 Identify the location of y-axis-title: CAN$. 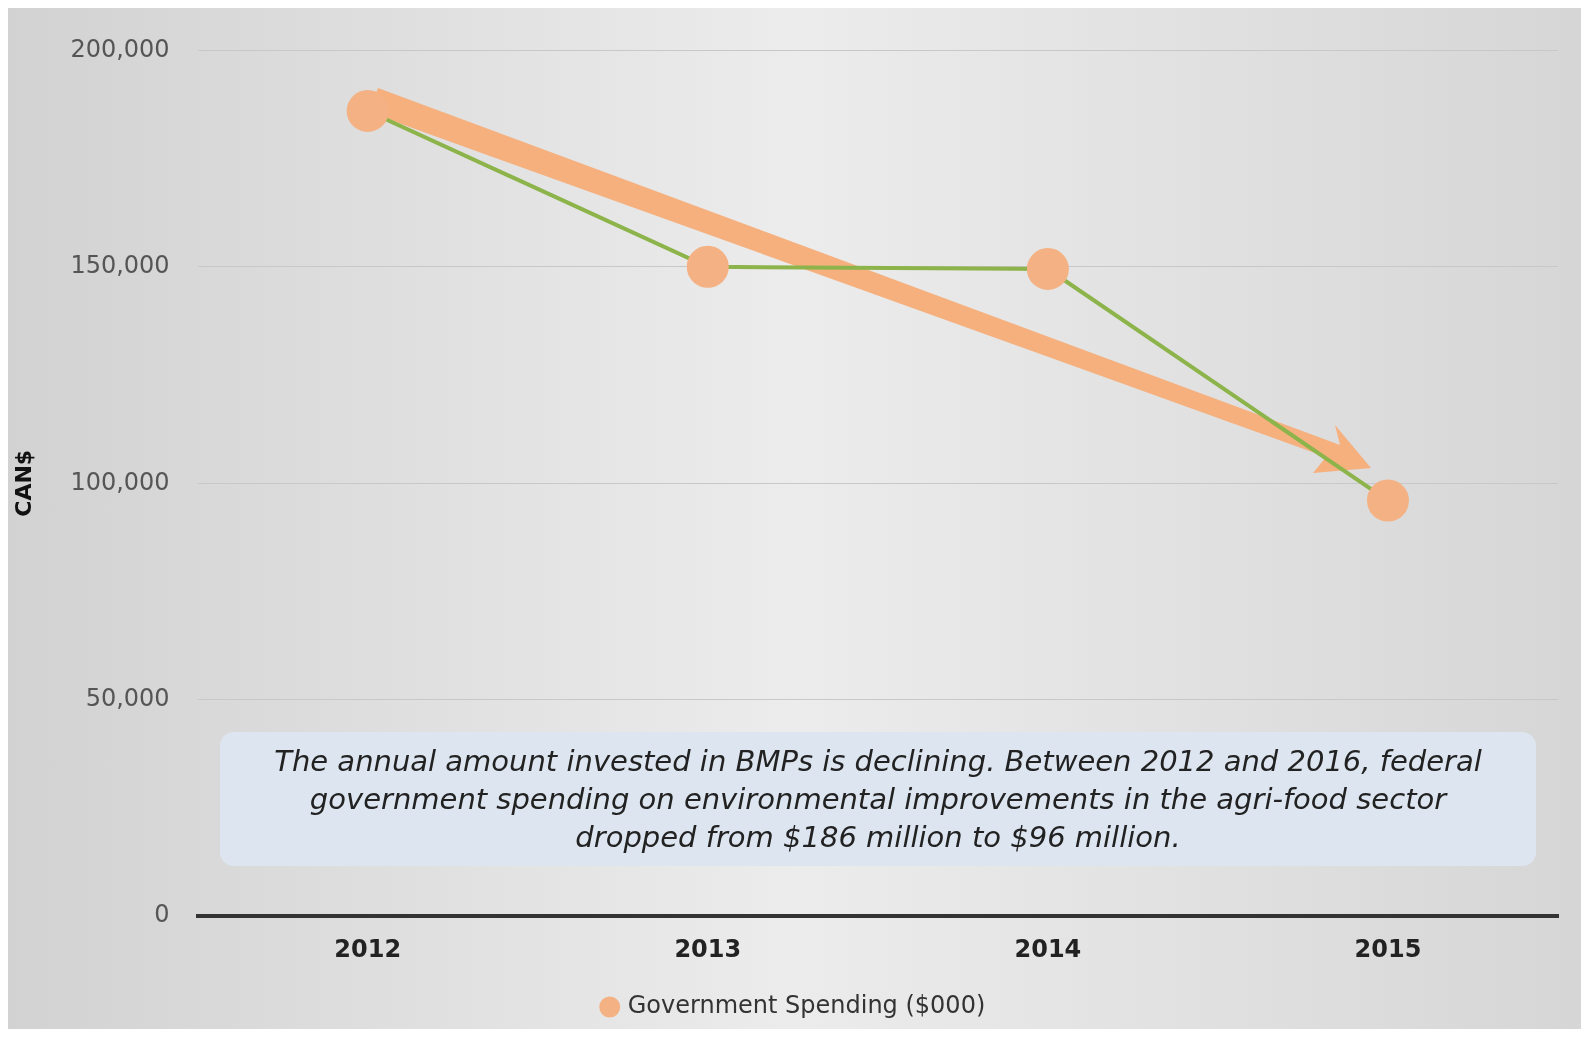
(23, 483).